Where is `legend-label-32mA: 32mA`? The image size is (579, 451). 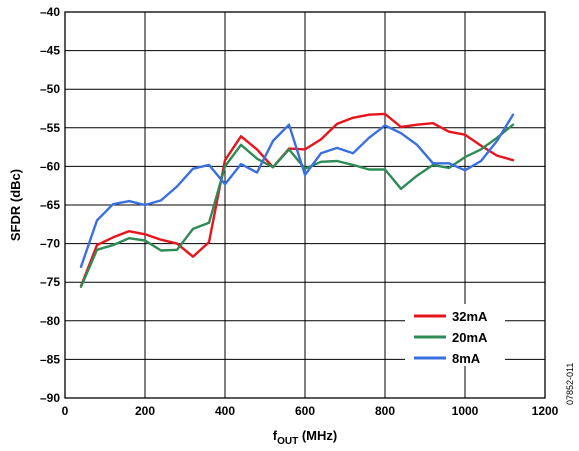
legend-label-32mA: 32mA is located at coordinates (470, 316).